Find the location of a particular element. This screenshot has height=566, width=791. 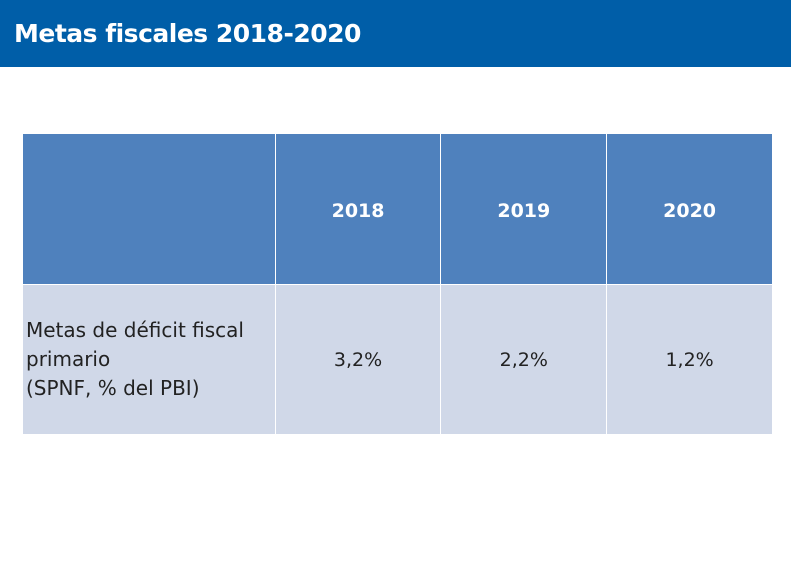

row-label-line: (SPNF, % del PBI) is located at coordinates (113, 388).